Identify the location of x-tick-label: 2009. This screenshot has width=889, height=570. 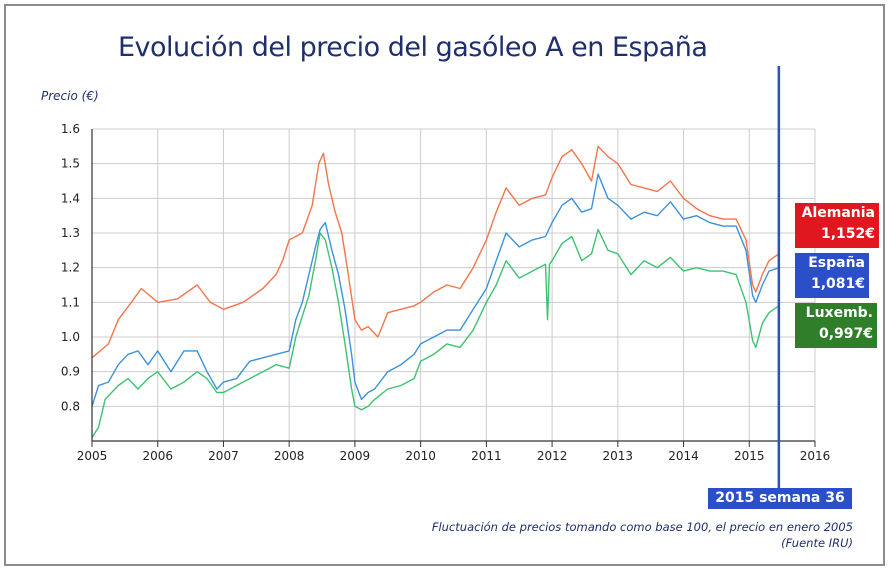
(355, 456).